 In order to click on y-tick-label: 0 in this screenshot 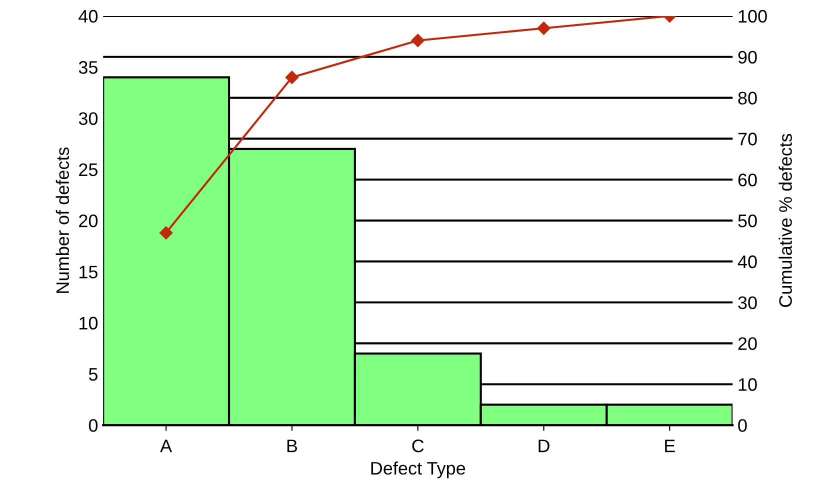, I will do `click(93, 425)`.